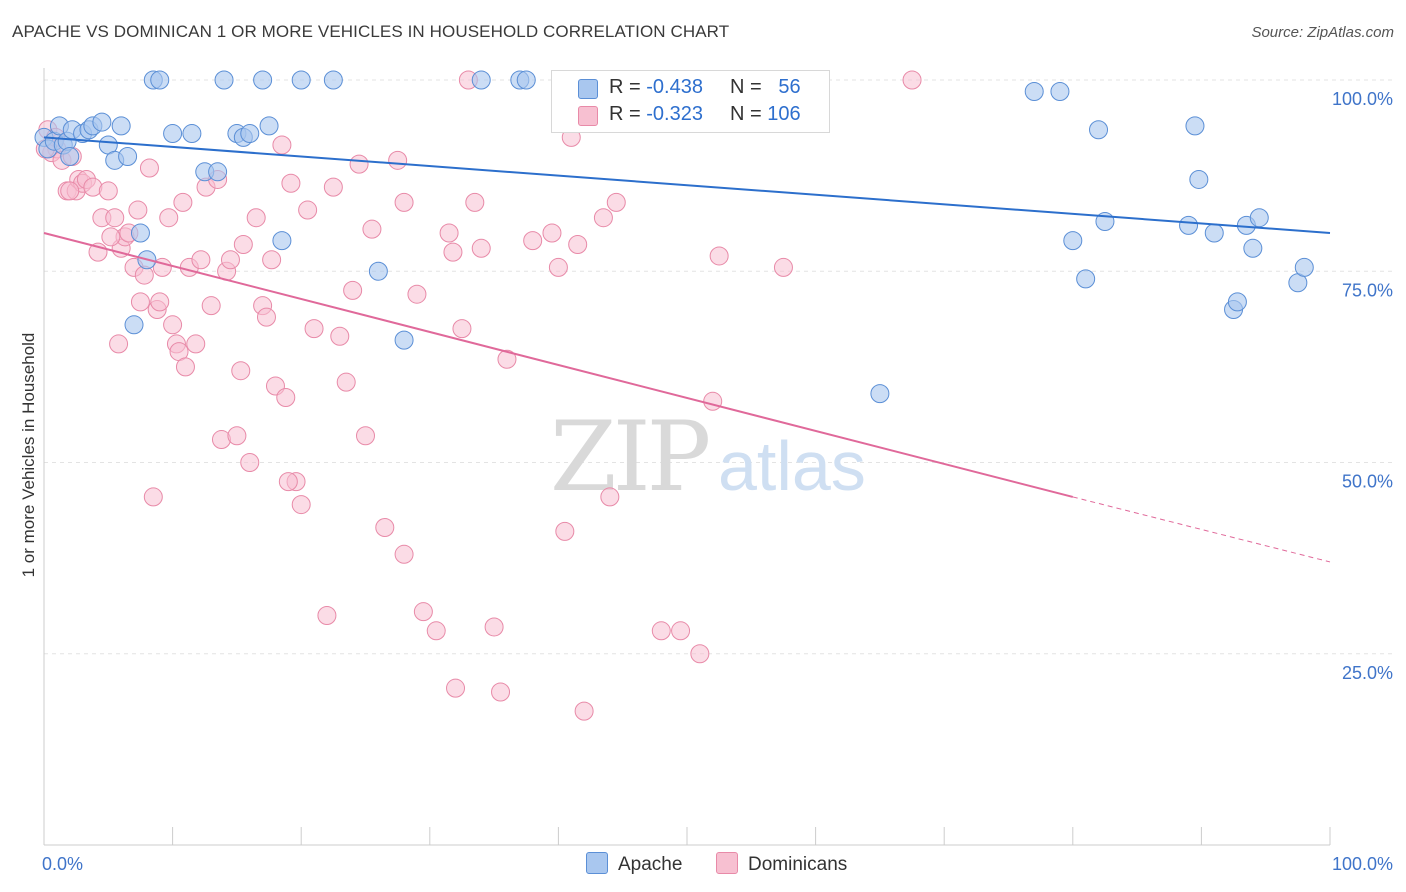 This screenshot has height=892, width=1406. What do you see at coordinates (1362, 864) in the screenshot?
I see `x-tick-label: 100.0%` at bounding box center [1362, 864].